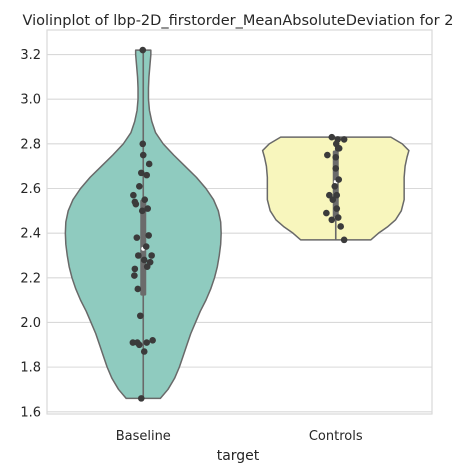 Image resolution: width=467 pixels, height=473 pixels. Describe the element at coordinates (30, 412) in the screenshot. I see `y-tick-label: 1.6` at that location.